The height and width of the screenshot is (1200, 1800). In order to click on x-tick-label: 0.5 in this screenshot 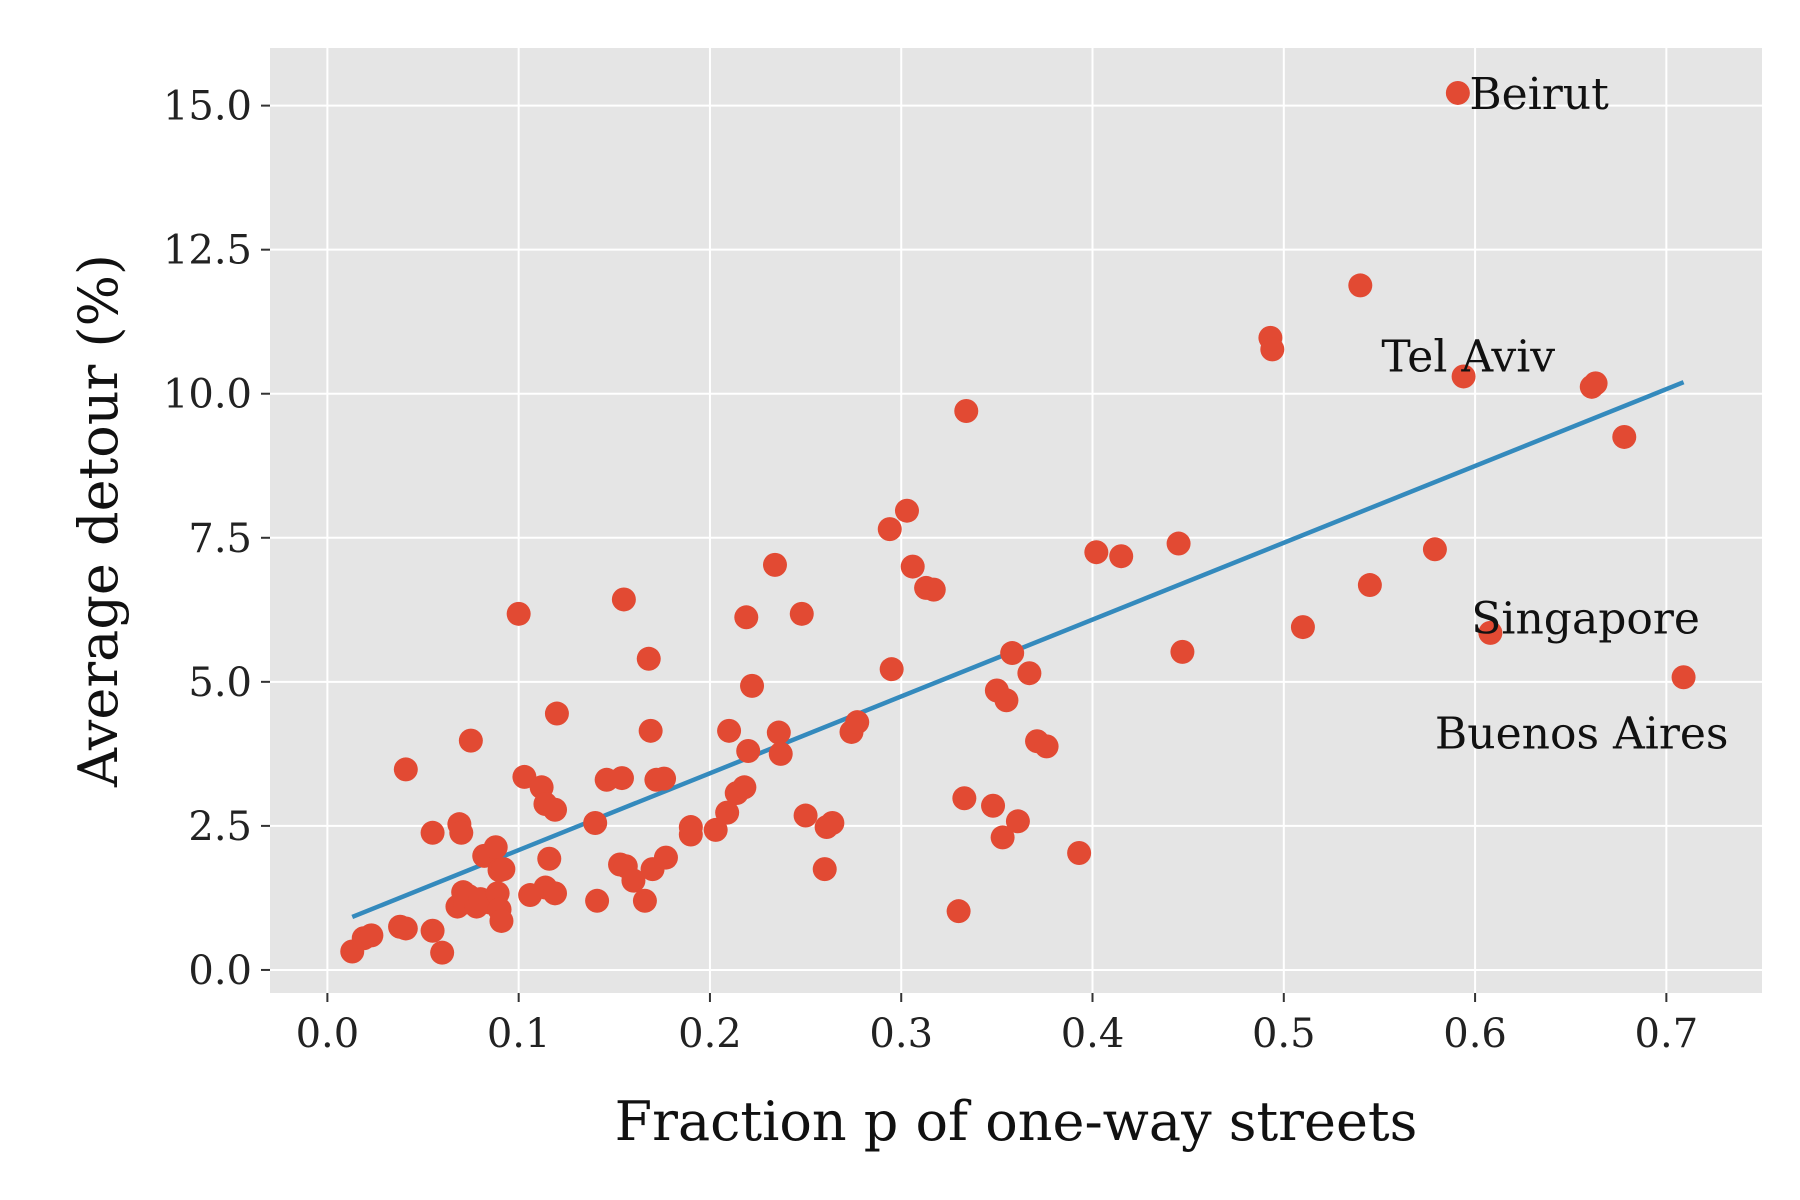, I will do `click(1284, 1034)`.